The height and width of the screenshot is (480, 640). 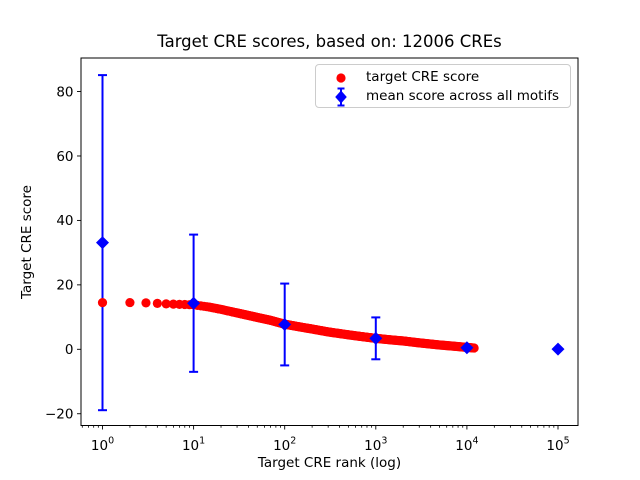 I want to click on chart-title: Target CRE scores, based on: 12006 CREs, so click(x=329, y=41).